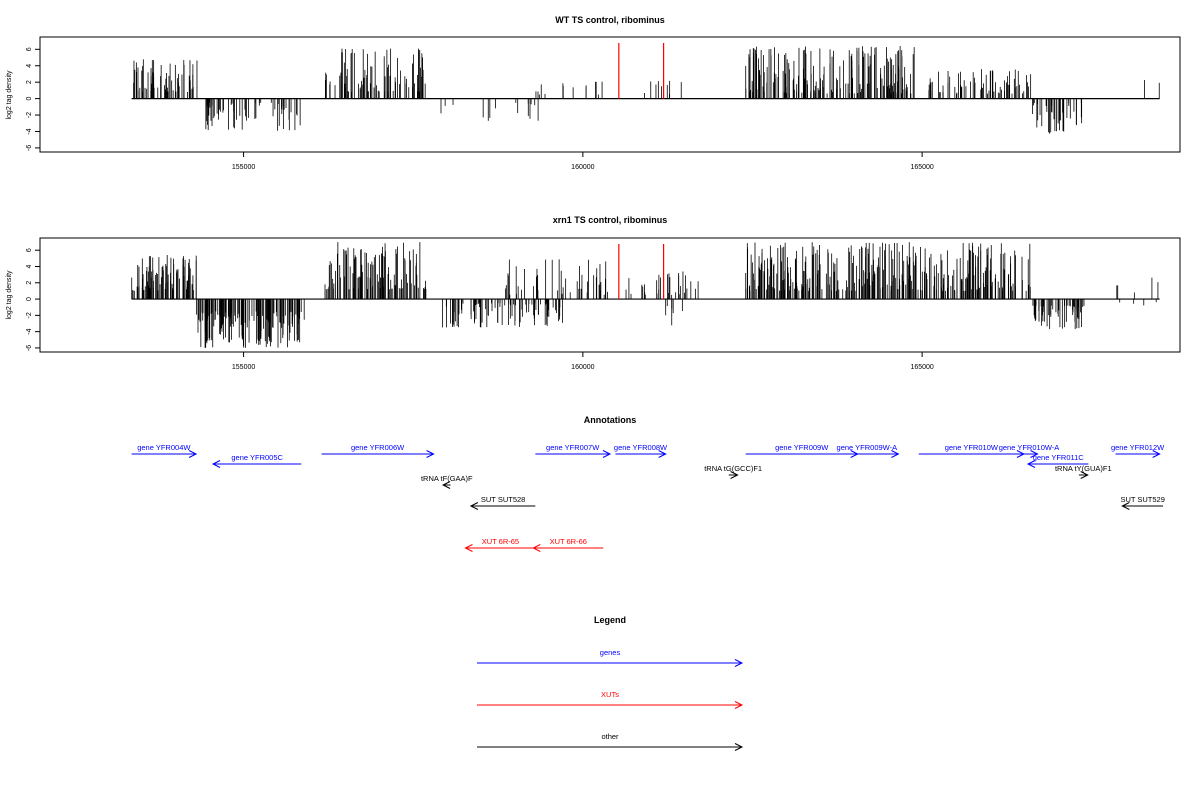 Image resolution: width=1200 pixels, height=800 pixels. I want to click on feature-label: tRNA tY(GUA)F1, so click(1083, 468).